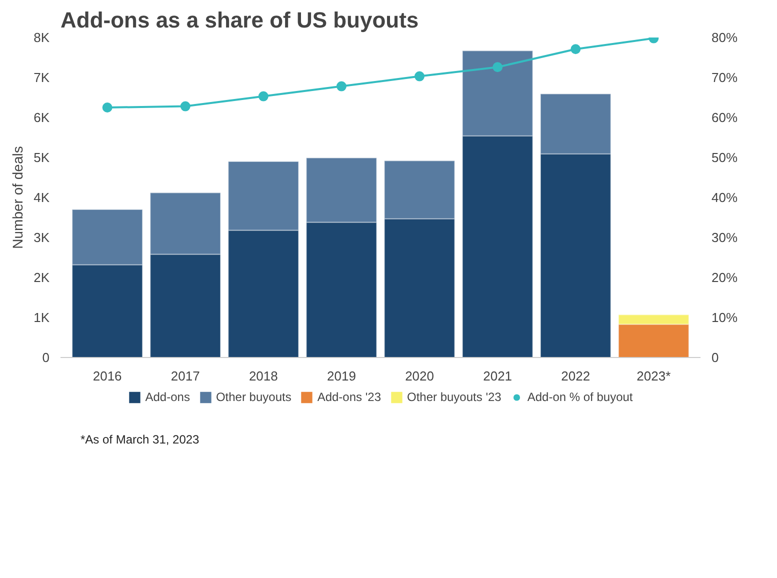 The image size is (777, 578). What do you see at coordinates (42, 197) in the screenshot?
I see `y-tick-label: 4K` at bounding box center [42, 197].